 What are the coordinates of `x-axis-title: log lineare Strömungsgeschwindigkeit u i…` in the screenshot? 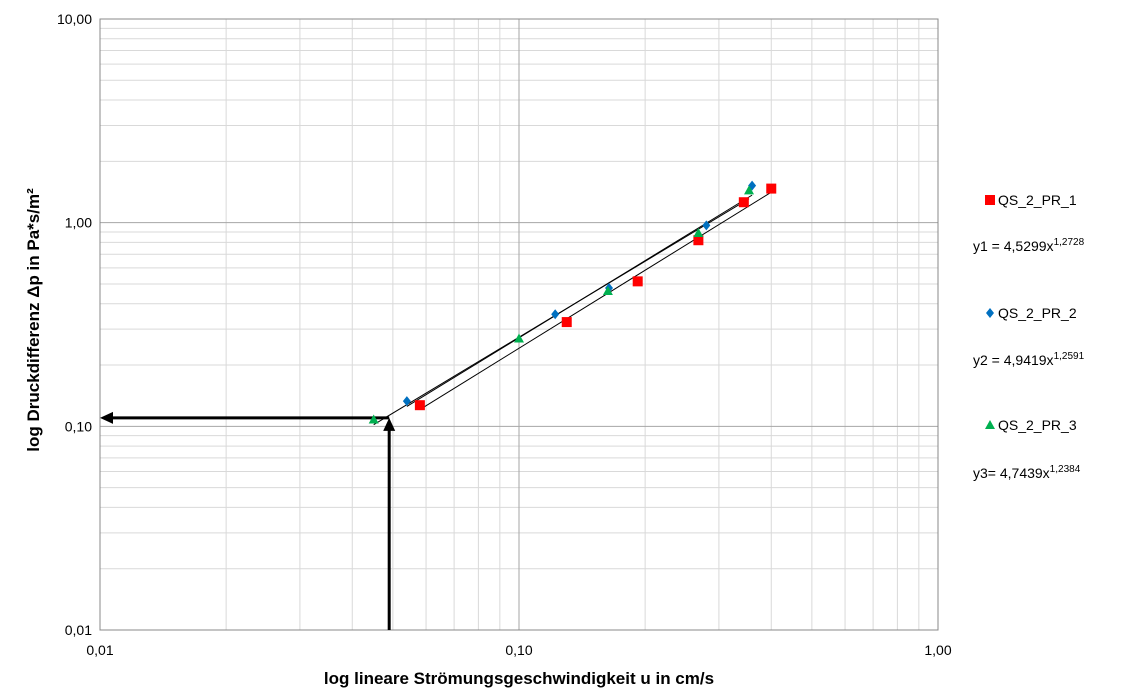 It's located at (519, 678).